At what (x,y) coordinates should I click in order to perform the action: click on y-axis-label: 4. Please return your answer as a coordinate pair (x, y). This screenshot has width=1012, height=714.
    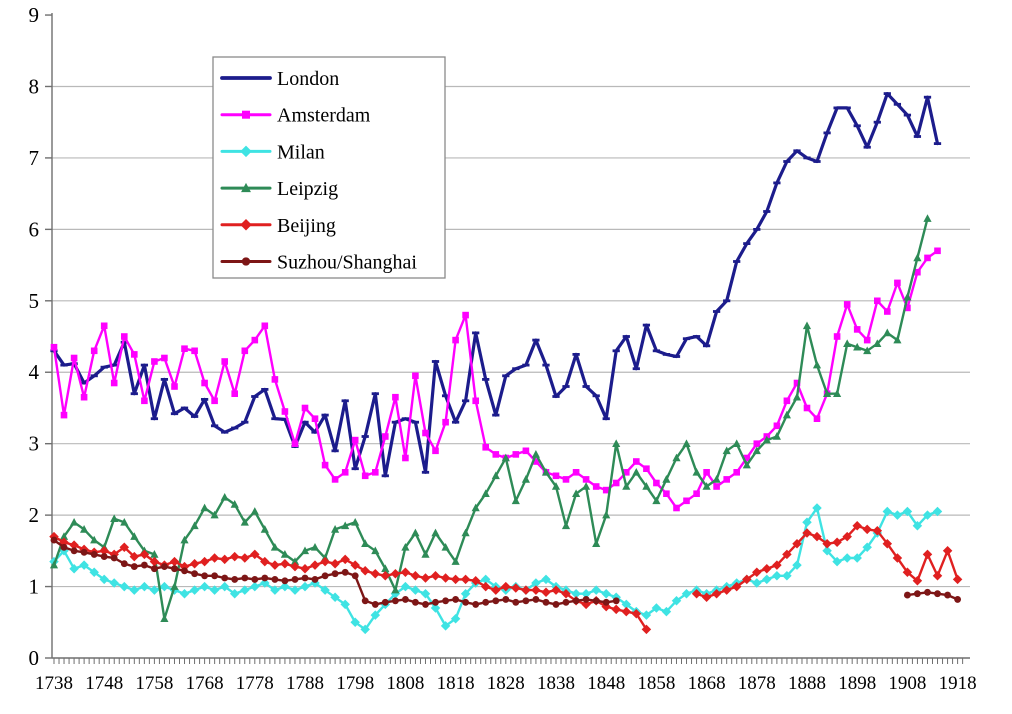
    Looking at the image, I should click on (34, 372).